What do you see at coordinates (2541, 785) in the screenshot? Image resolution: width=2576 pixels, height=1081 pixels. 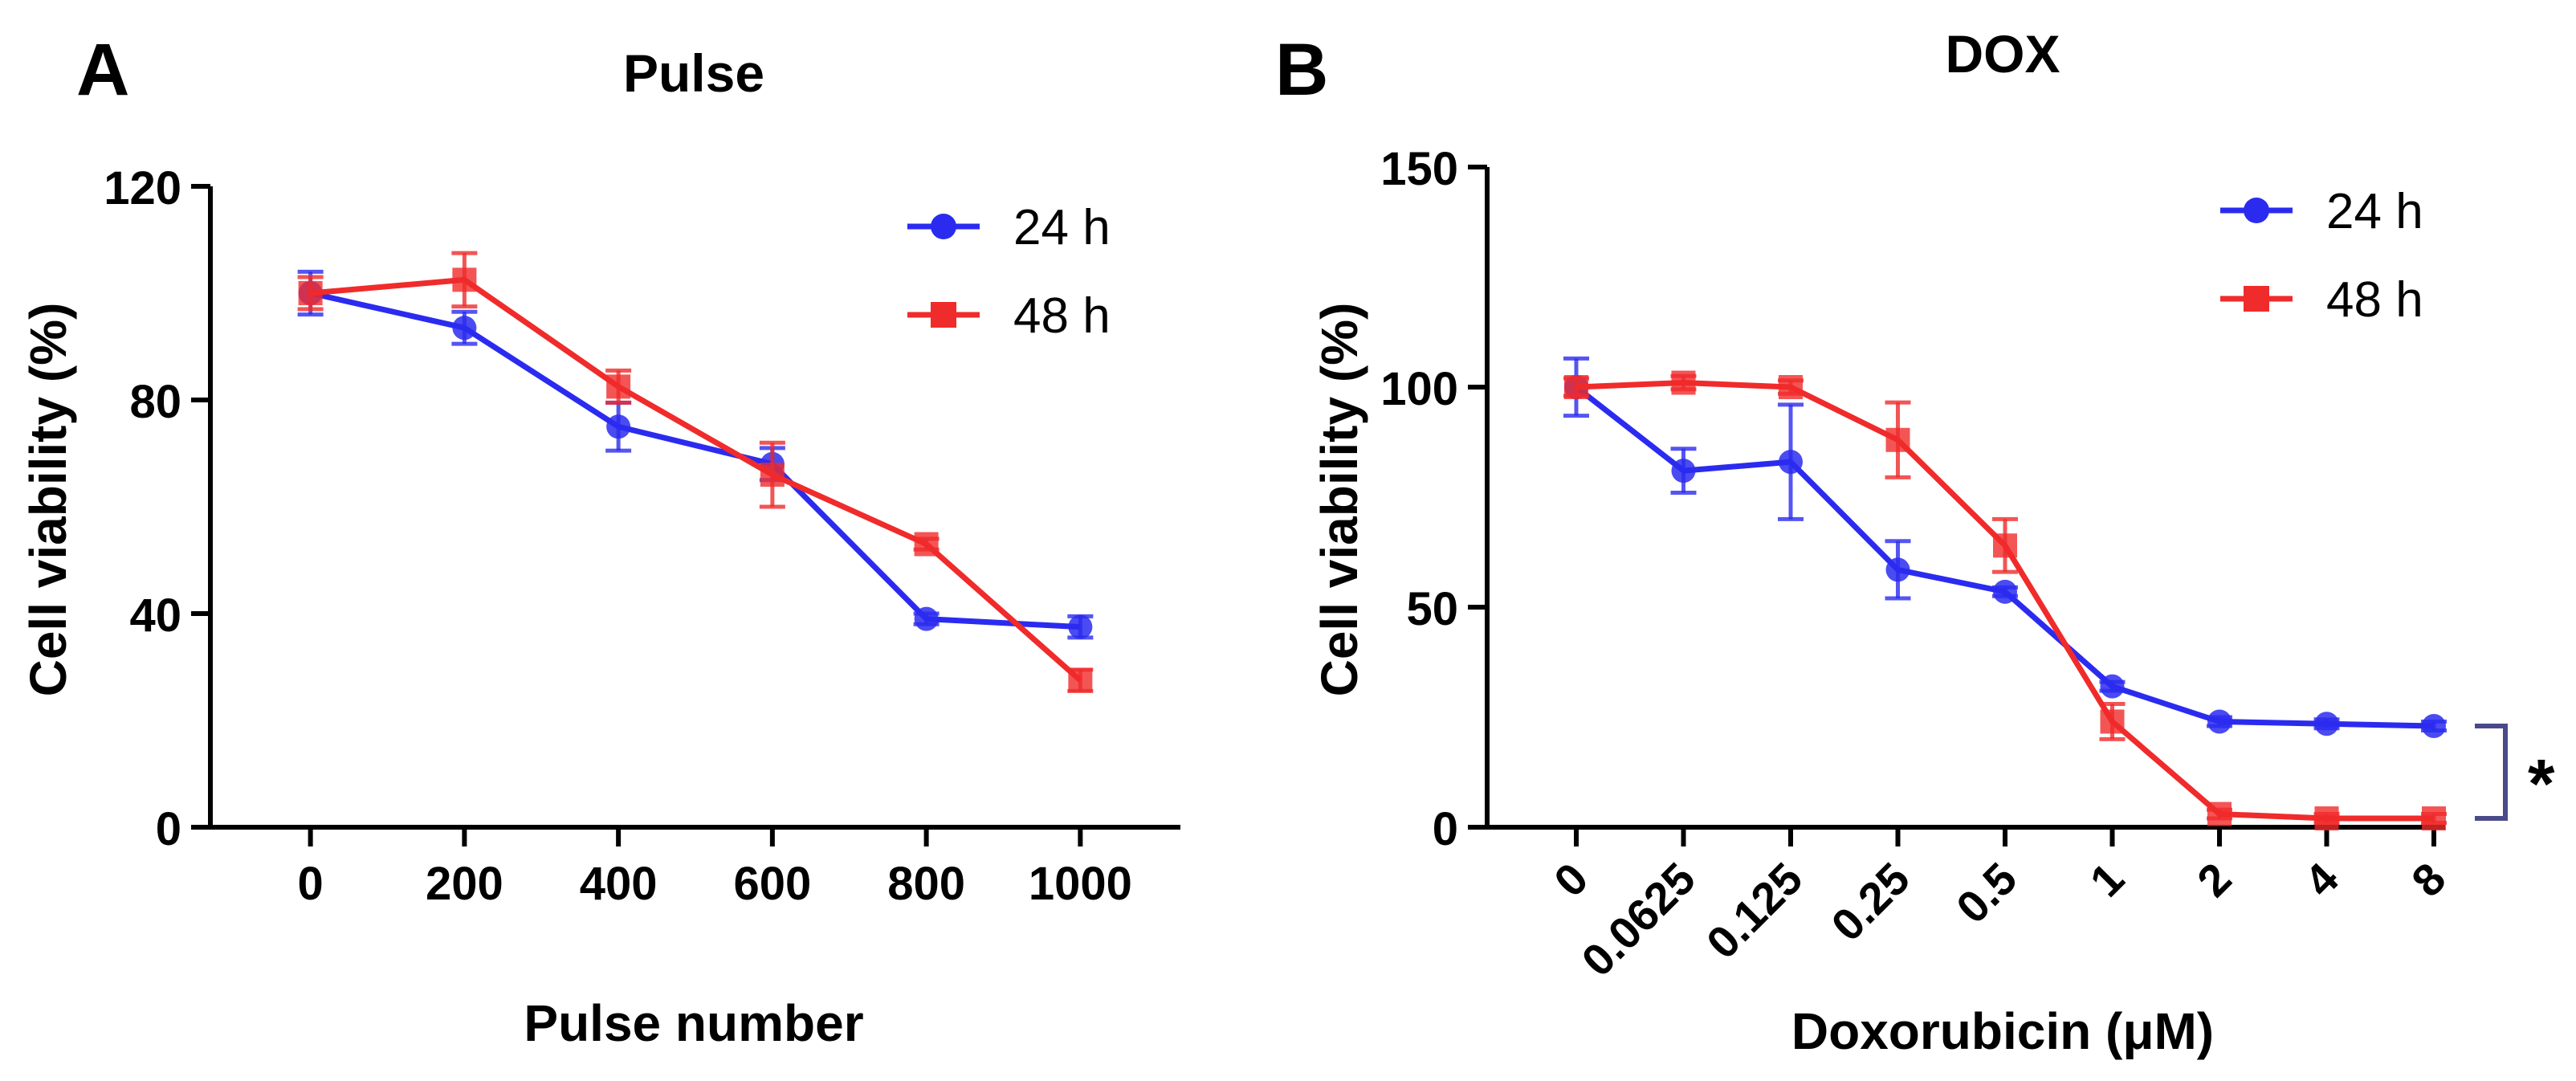 I see `panel-b-significance-annotation: *` at bounding box center [2541, 785].